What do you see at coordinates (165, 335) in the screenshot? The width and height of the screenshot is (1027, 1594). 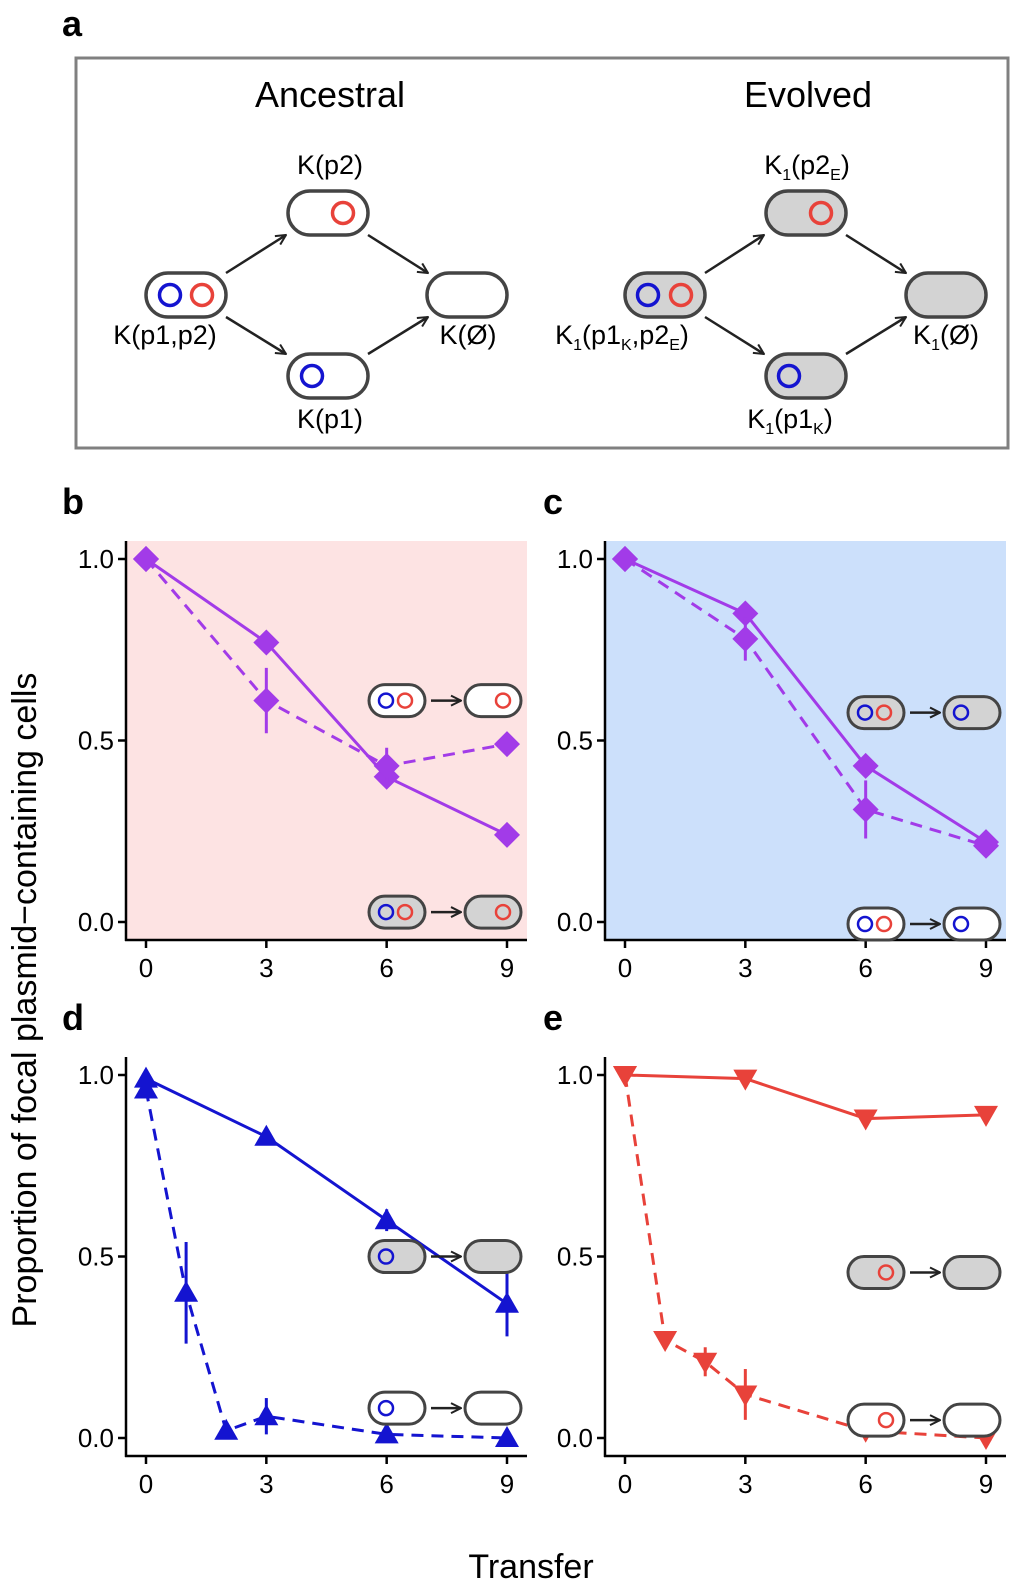 I see `label-ancestral-both: K(p1,p2)` at bounding box center [165, 335].